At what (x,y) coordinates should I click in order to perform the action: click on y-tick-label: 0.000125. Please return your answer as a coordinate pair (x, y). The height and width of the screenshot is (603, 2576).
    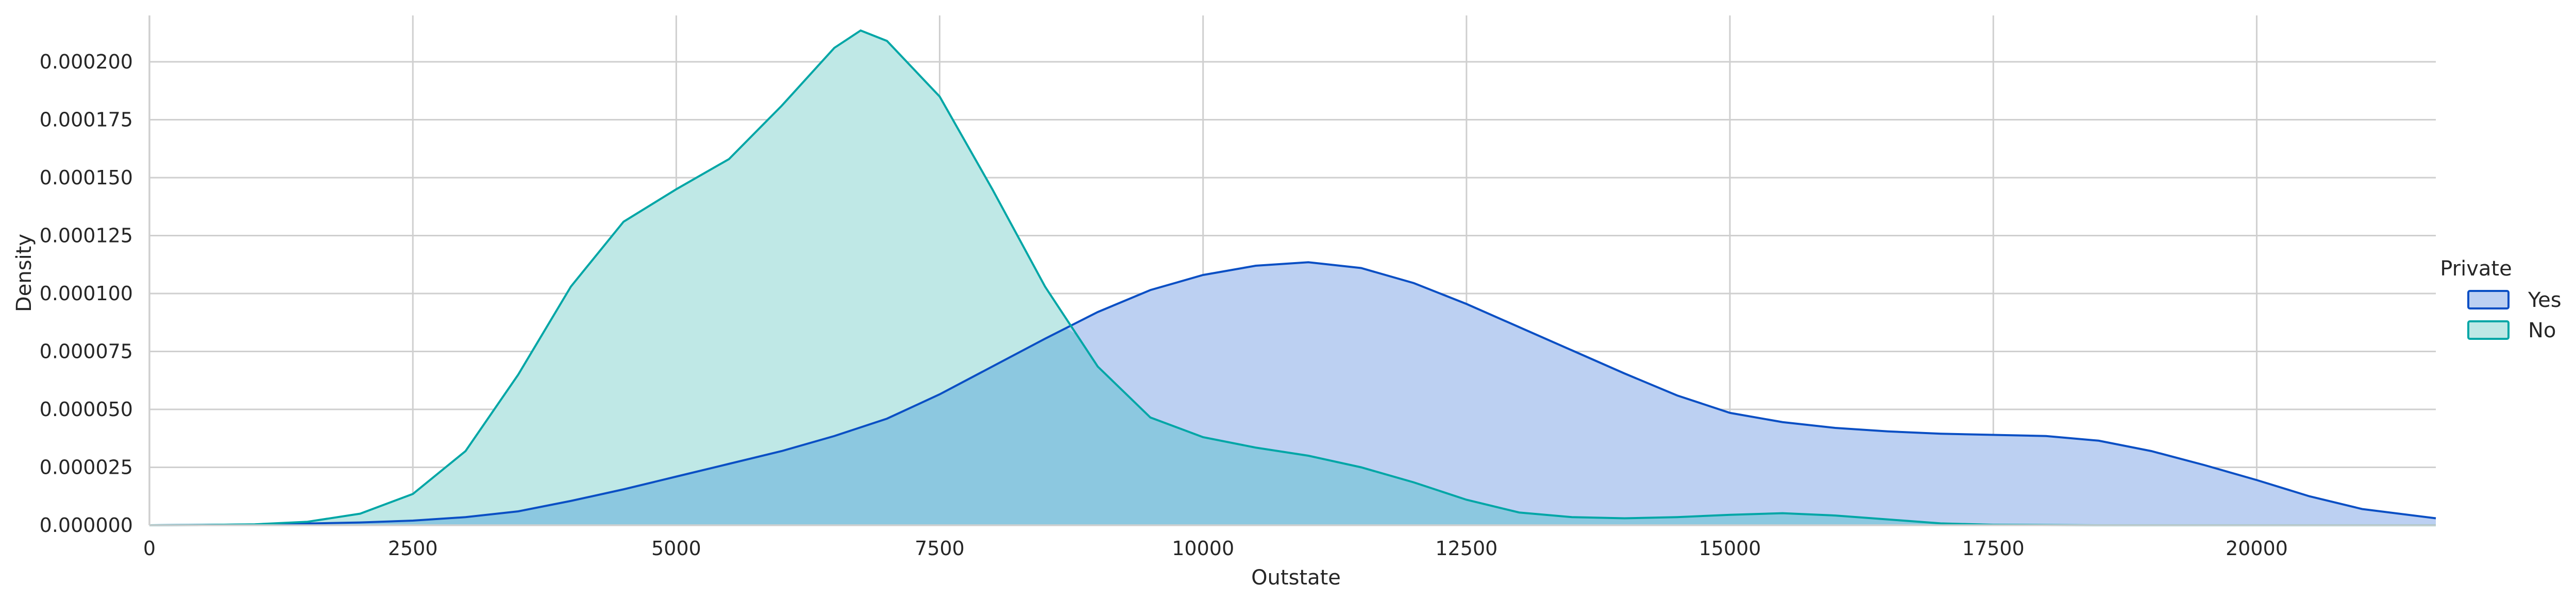
    Looking at the image, I should click on (86, 236).